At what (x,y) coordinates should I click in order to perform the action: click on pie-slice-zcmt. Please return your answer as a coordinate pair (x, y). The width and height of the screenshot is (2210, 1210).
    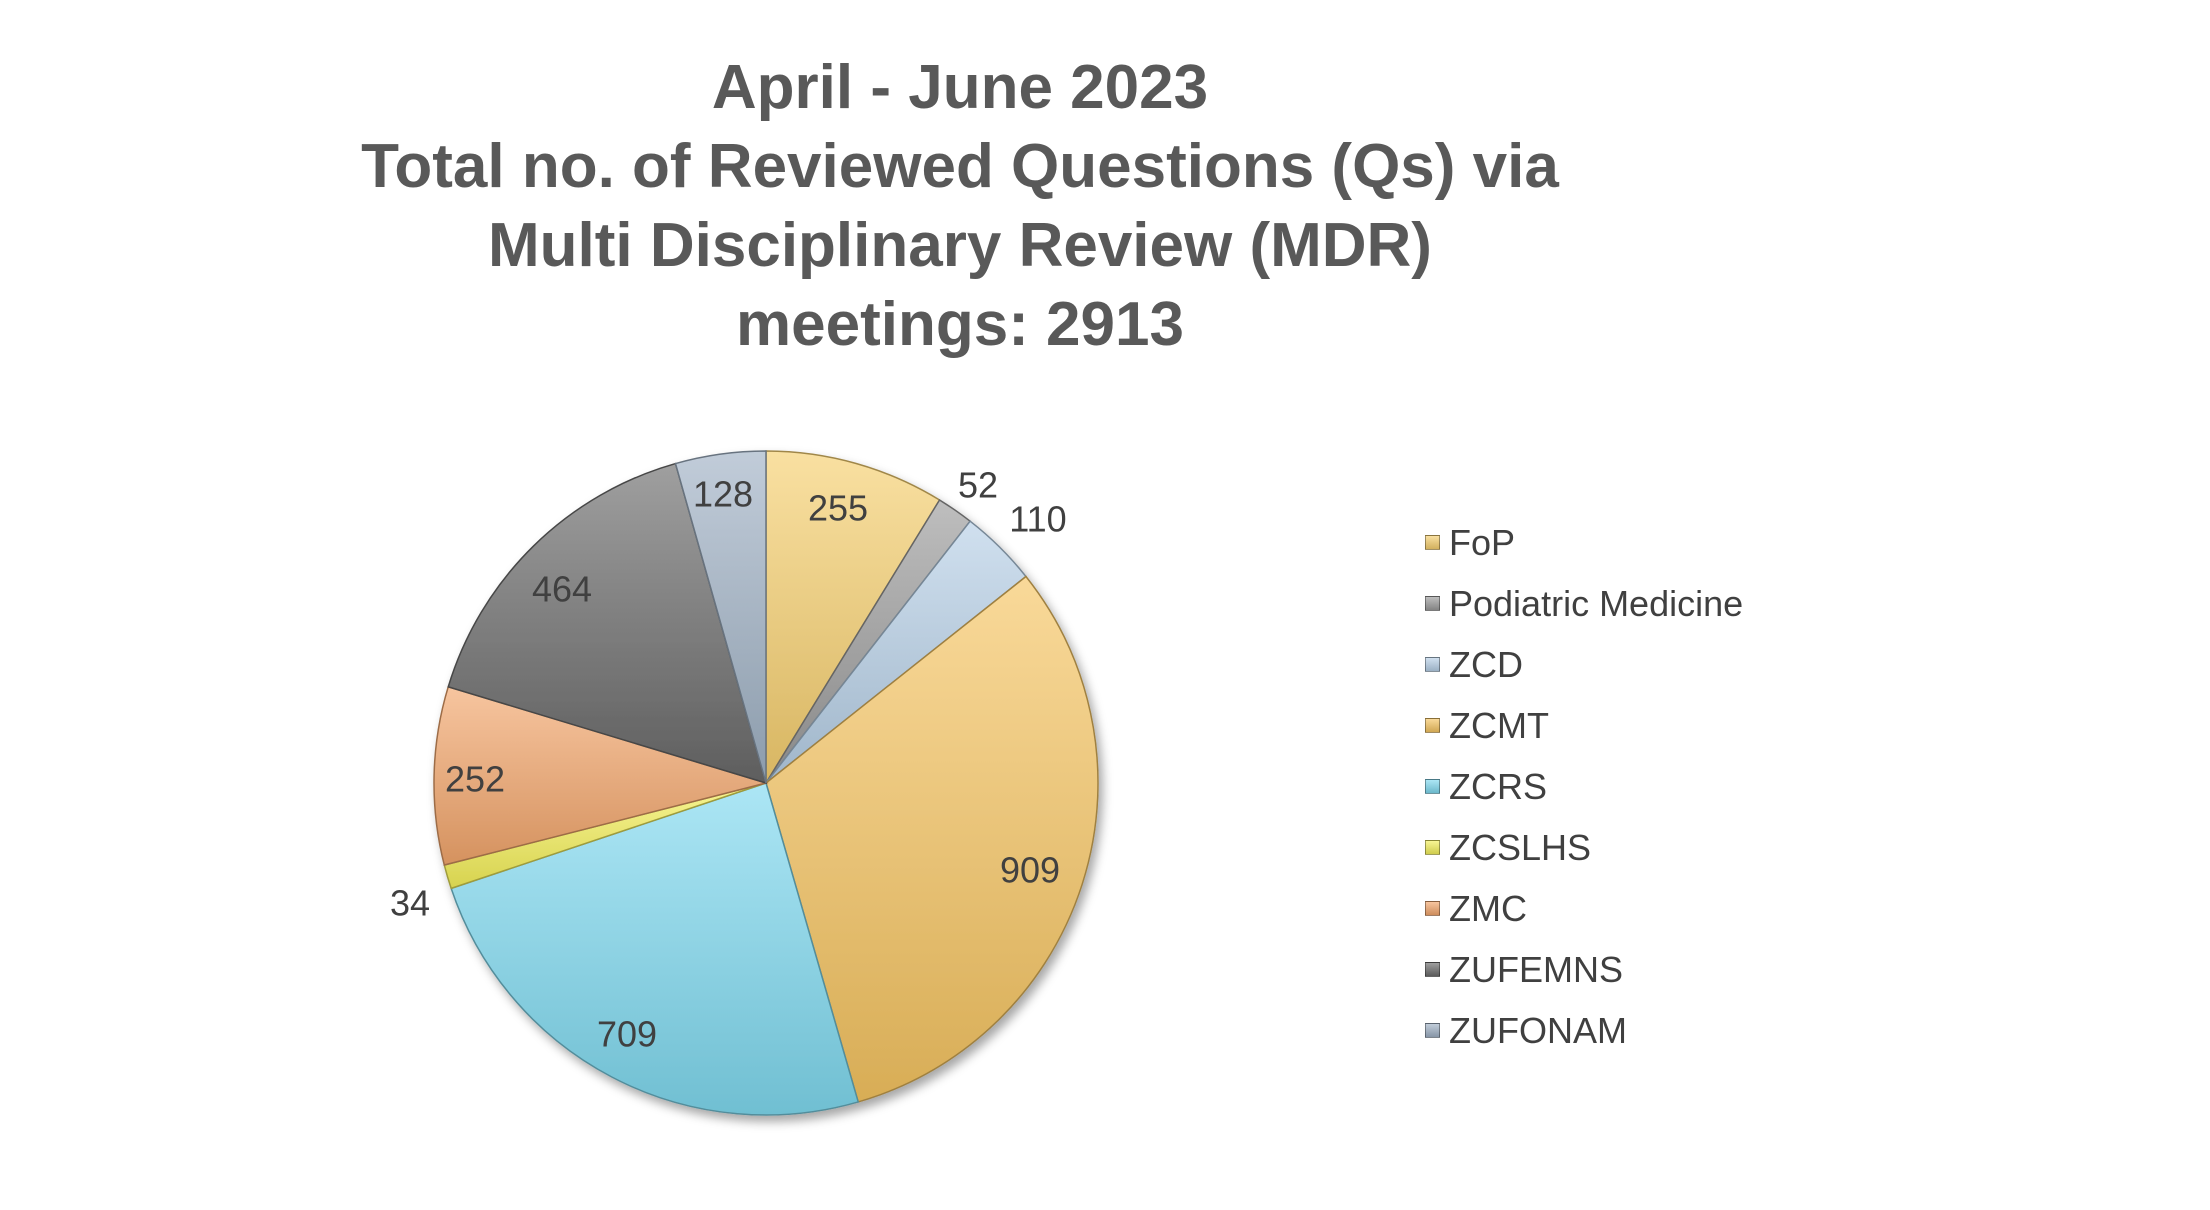
    Looking at the image, I should click on (932, 839).